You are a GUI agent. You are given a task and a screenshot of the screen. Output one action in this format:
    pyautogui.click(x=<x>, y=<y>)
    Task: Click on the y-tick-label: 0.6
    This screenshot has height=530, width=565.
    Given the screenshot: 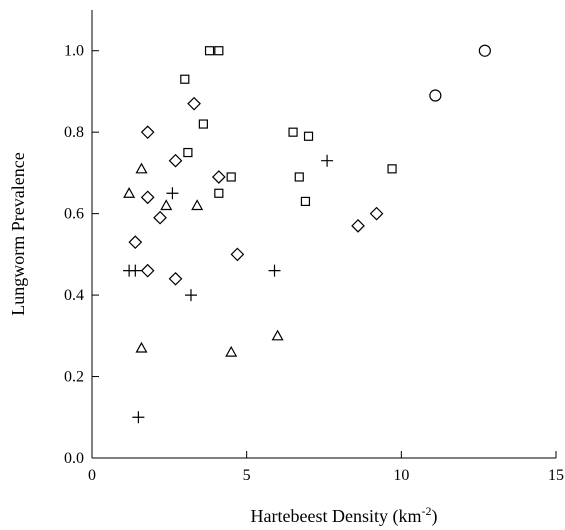 What is the action you would take?
    pyautogui.click(x=74, y=214)
    